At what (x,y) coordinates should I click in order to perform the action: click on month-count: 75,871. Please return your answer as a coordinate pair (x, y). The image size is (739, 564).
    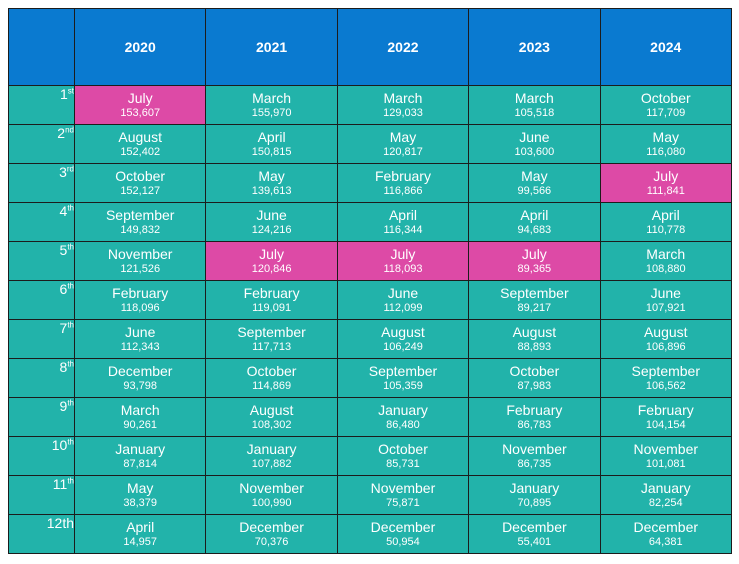
    Looking at the image, I should click on (403, 503).